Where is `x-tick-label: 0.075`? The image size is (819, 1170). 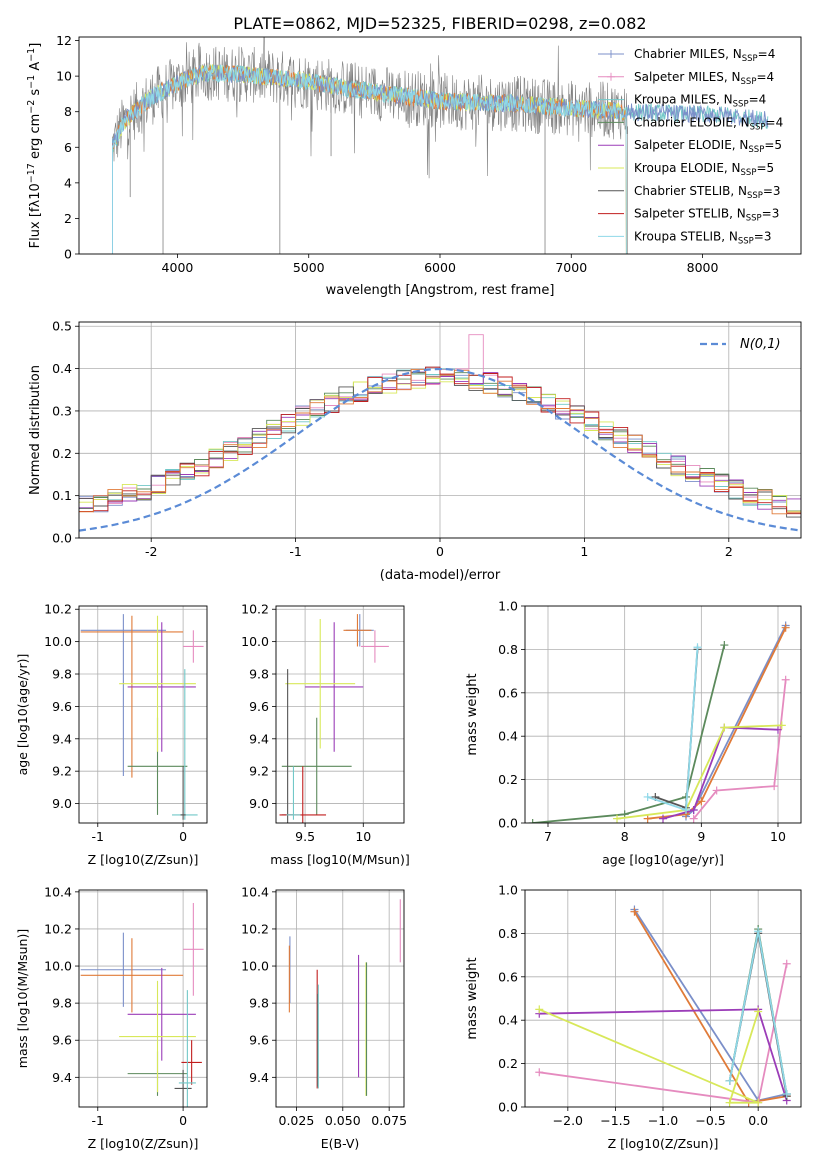
x-tick-label: 0.075 is located at coordinates (389, 1120).